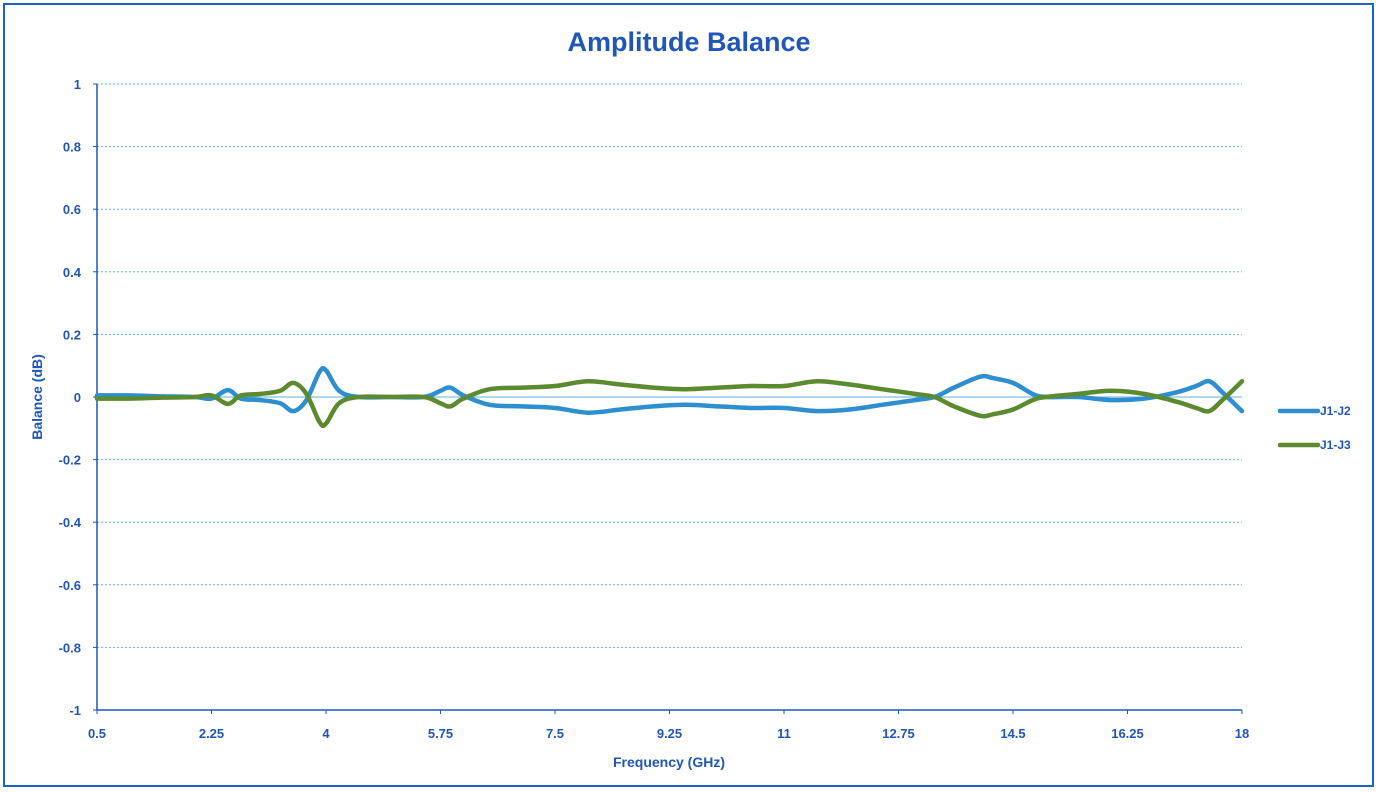  I want to click on y-tick-label: 0, so click(77, 397).